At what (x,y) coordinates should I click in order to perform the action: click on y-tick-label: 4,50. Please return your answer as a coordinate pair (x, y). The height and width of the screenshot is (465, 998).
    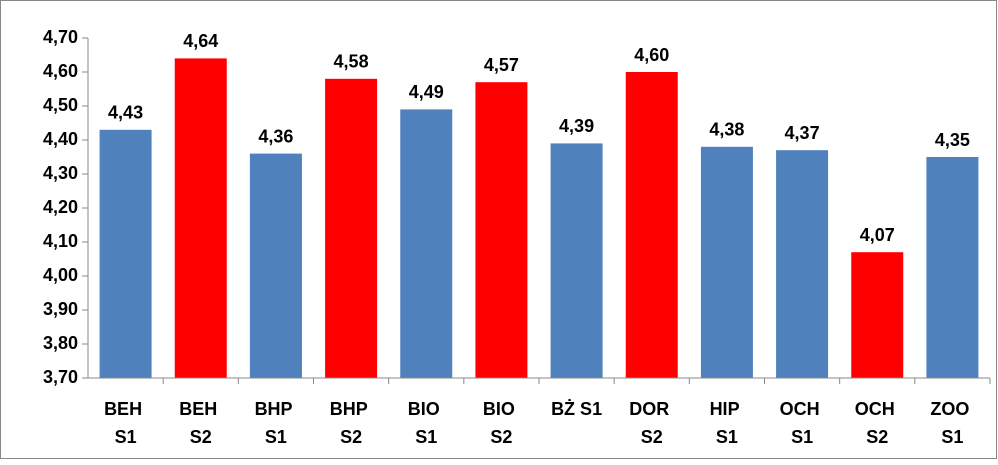
    Looking at the image, I should click on (60, 105).